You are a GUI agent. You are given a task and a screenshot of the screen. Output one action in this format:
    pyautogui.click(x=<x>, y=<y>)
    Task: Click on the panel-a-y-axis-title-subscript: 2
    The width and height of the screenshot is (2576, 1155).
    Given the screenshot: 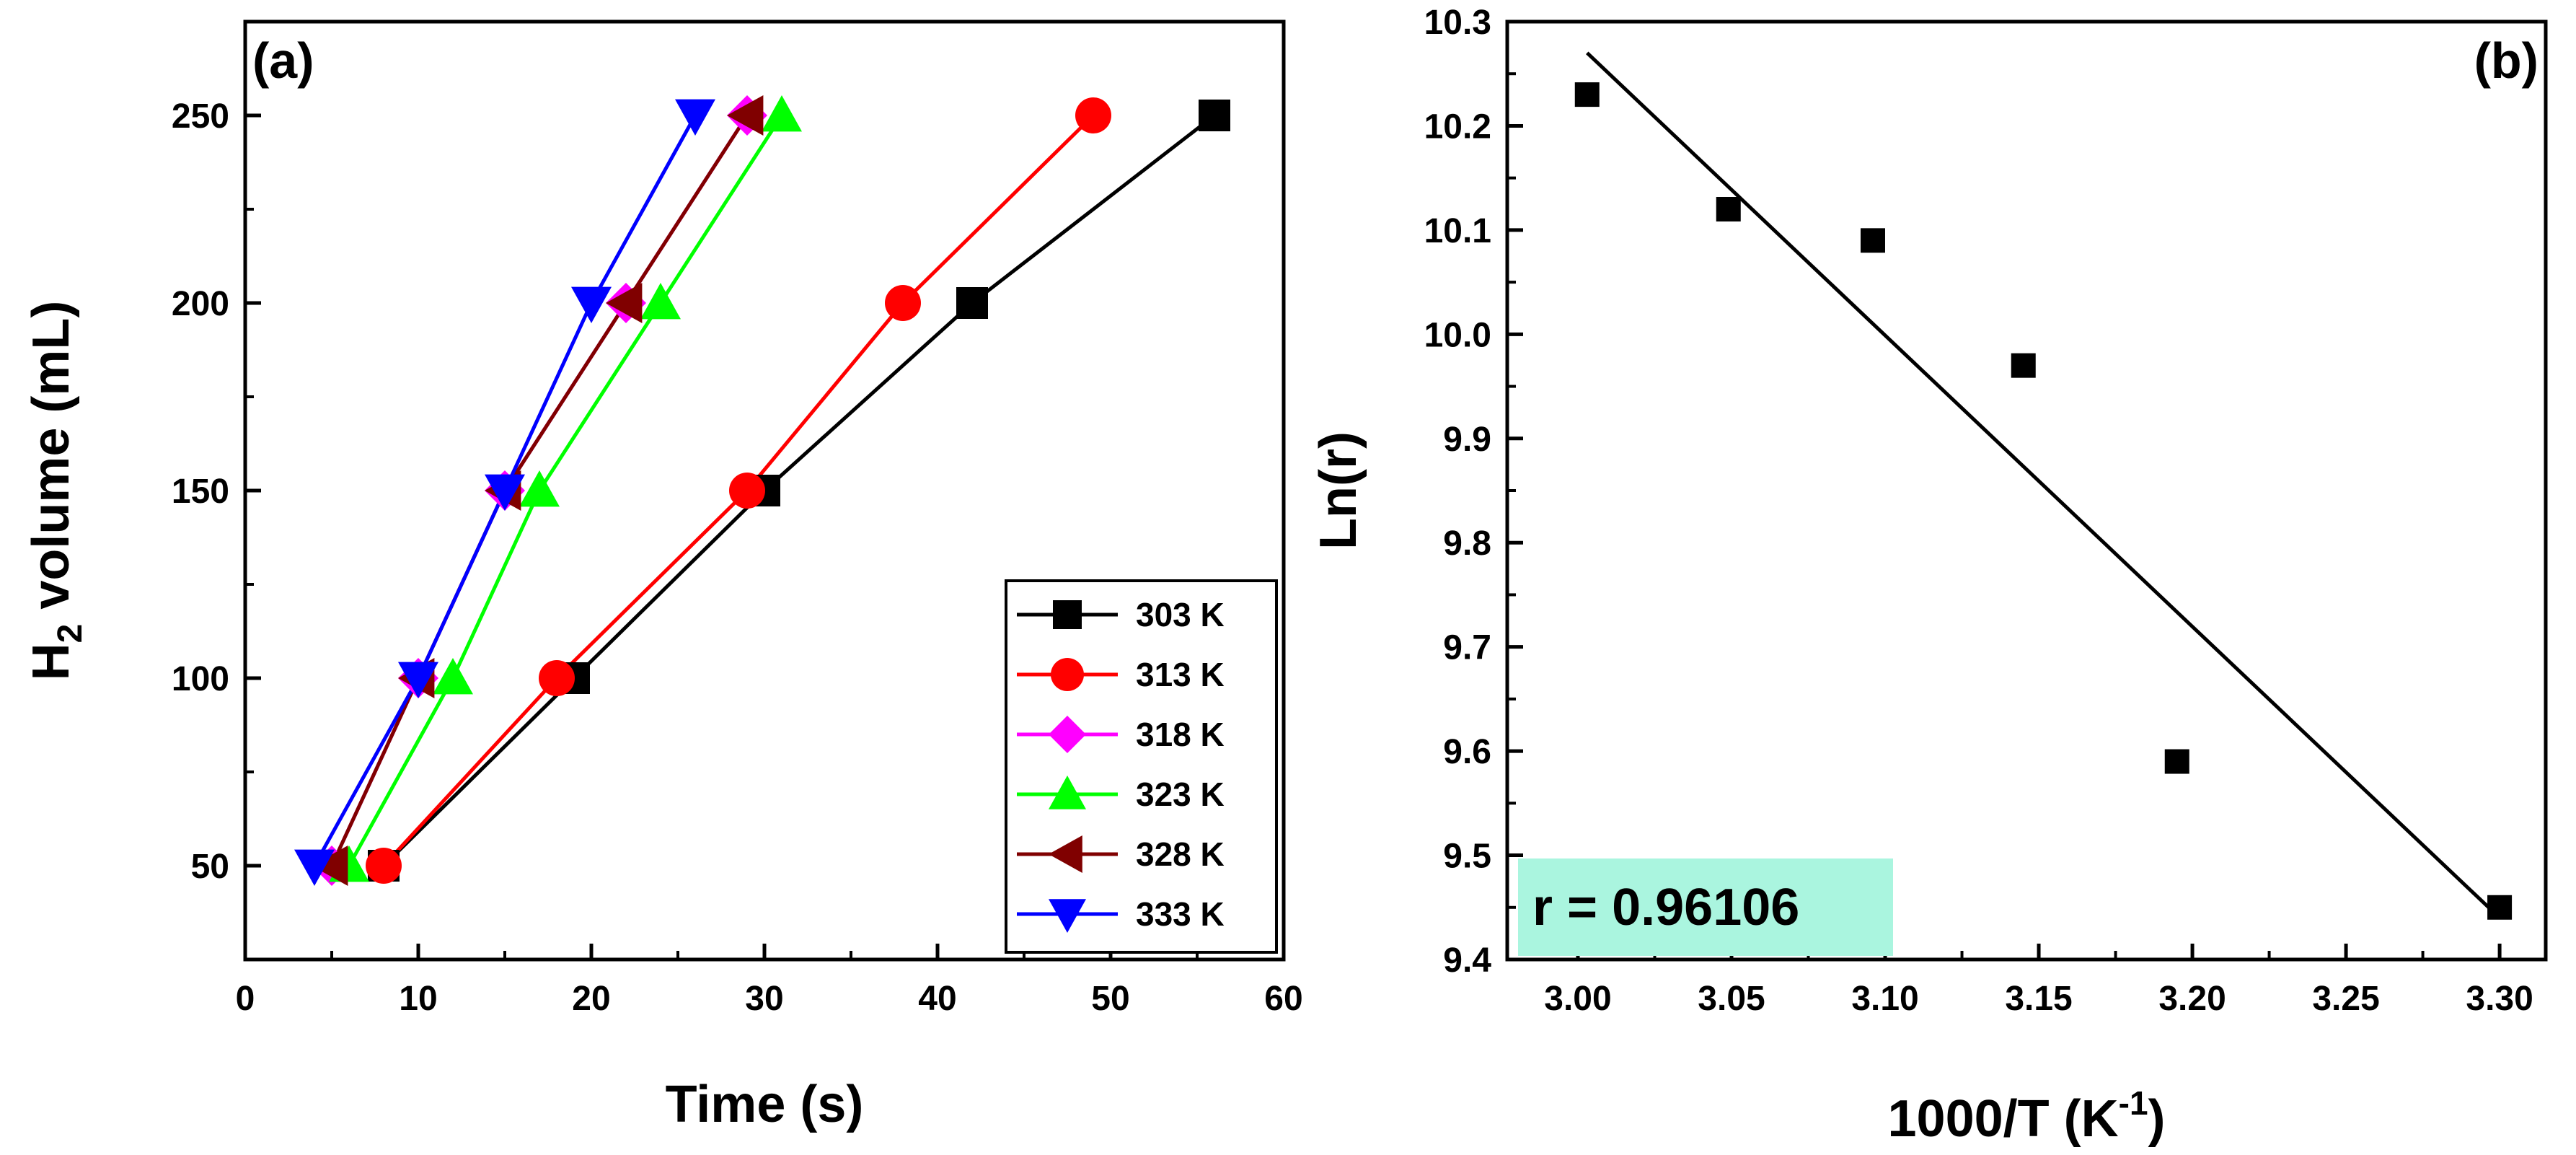 What is the action you would take?
    pyautogui.click(x=70, y=634)
    